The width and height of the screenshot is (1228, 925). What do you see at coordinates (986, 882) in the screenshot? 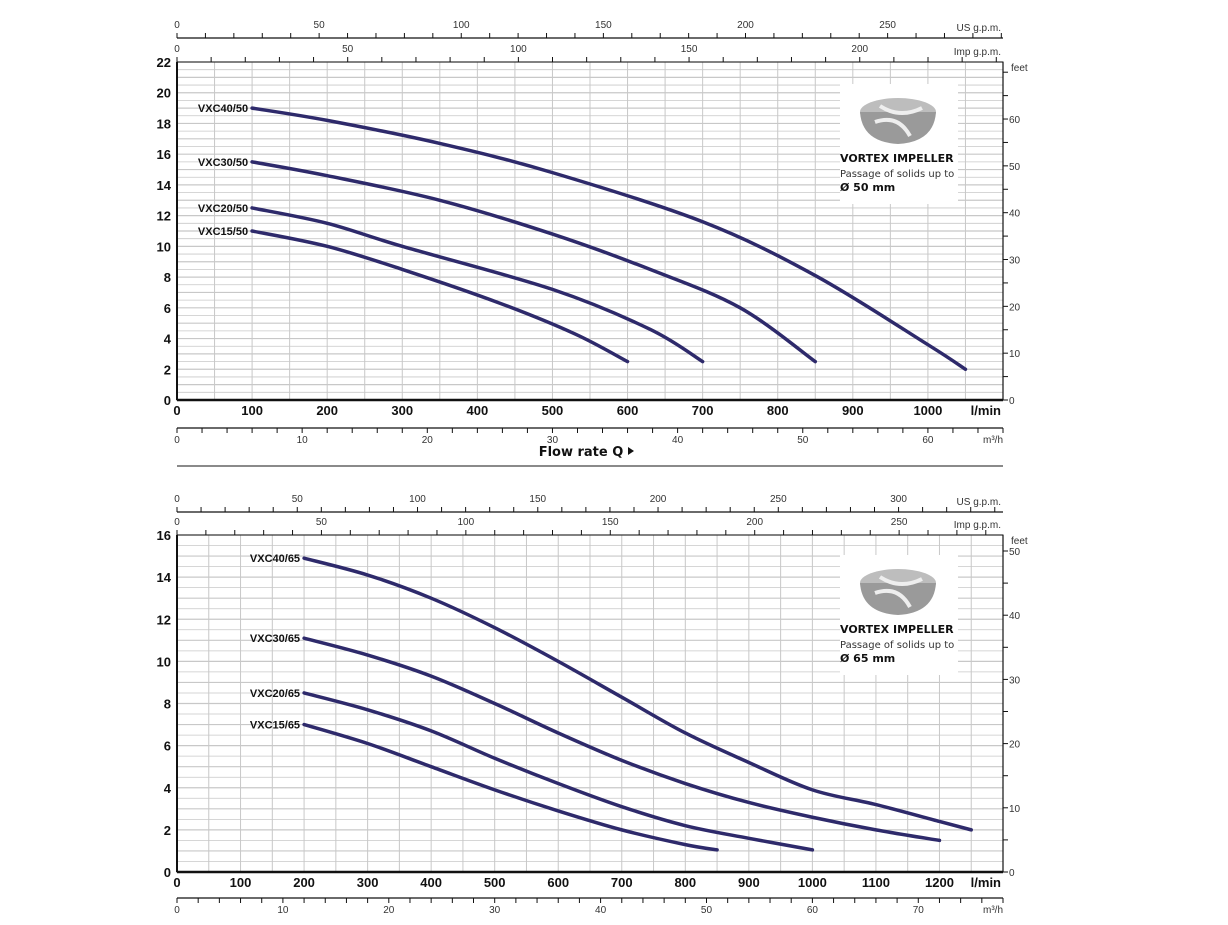
I see `x-unit-label: l/min` at bounding box center [986, 882].